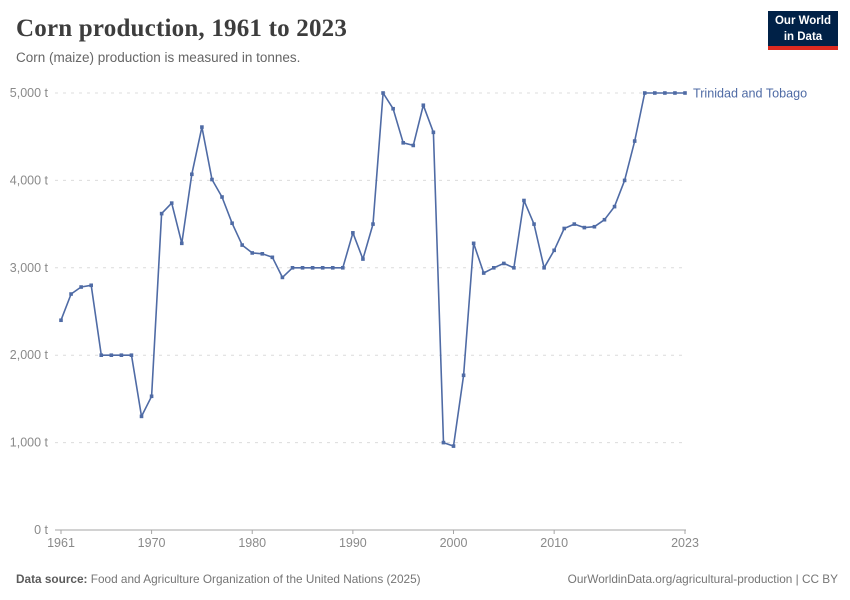 This screenshot has height=600, width=850. What do you see at coordinates (41, 530) in the screenshot?
I see `y-axis-tick-label: 0 t` at bounding box center [41, 530].